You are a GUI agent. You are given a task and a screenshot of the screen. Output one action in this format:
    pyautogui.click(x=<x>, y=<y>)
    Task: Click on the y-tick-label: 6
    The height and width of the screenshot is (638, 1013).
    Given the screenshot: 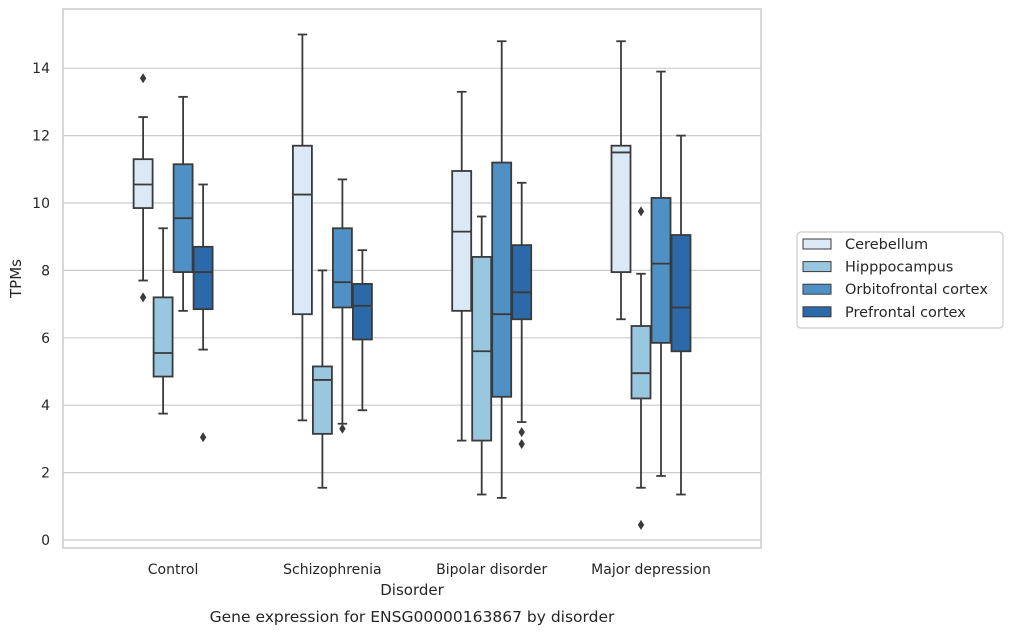 What is the action you would take?
    pyautogui.click(x=45, y=339)
    